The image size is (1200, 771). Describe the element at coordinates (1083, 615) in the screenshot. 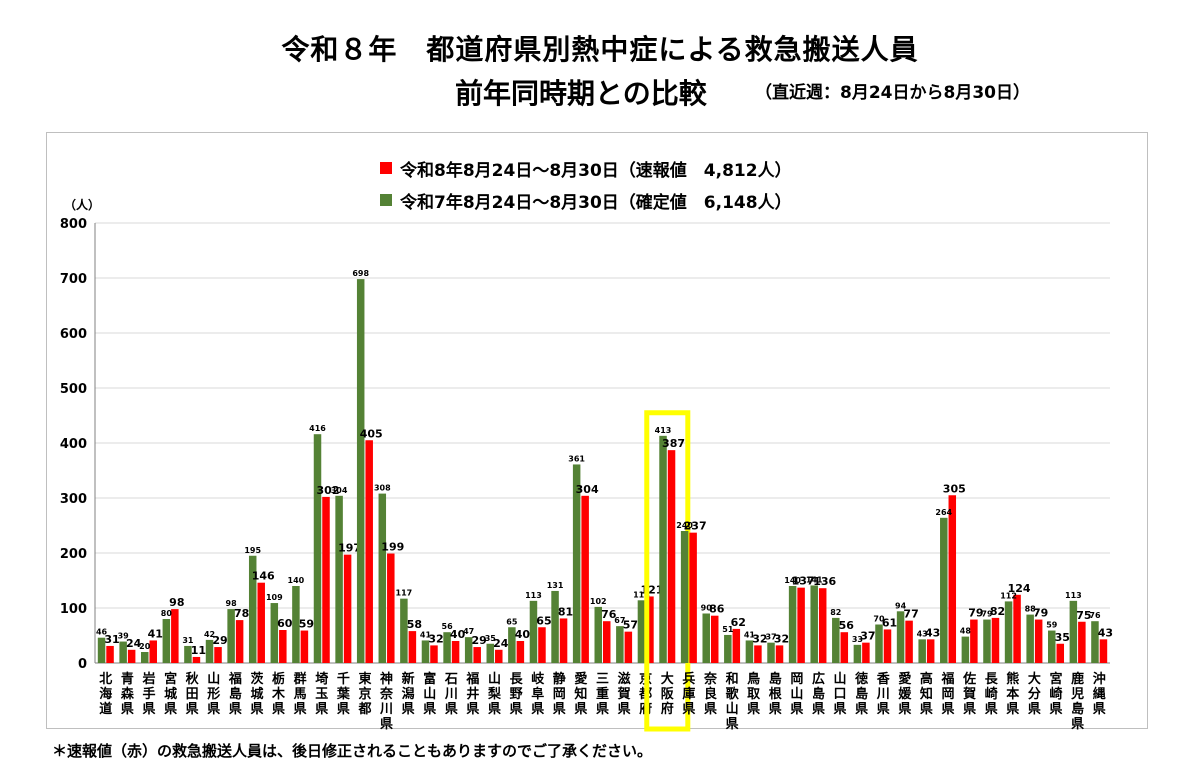

I see `data-label-current: 75` at that location.